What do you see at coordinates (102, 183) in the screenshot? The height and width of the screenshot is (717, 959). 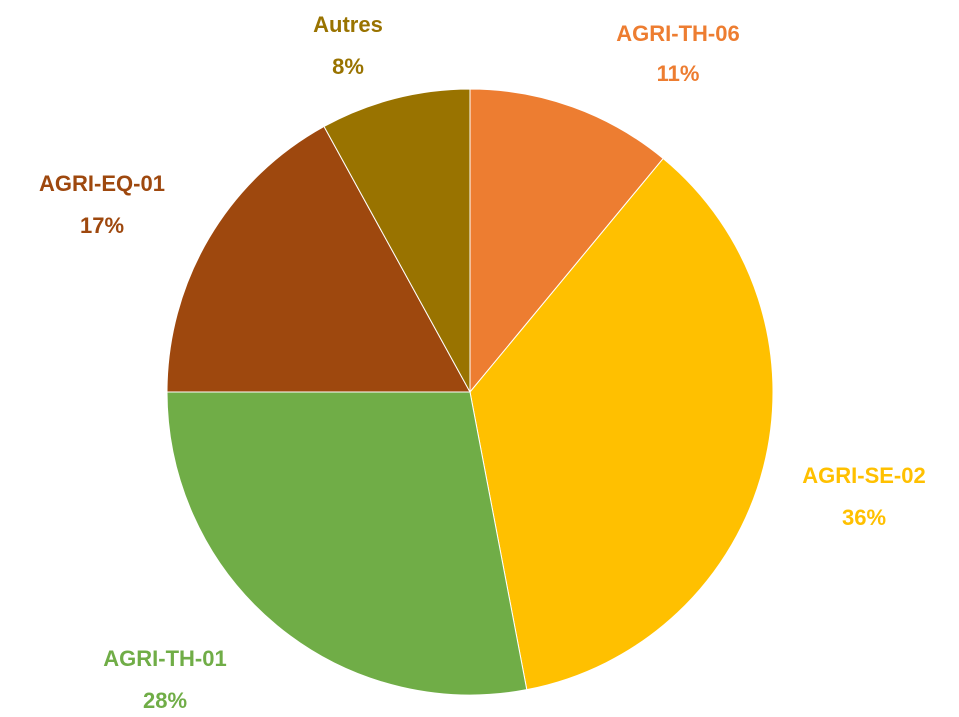 I see `slice-label: AGRI-EQ-01` at bounding box center [102, 183].